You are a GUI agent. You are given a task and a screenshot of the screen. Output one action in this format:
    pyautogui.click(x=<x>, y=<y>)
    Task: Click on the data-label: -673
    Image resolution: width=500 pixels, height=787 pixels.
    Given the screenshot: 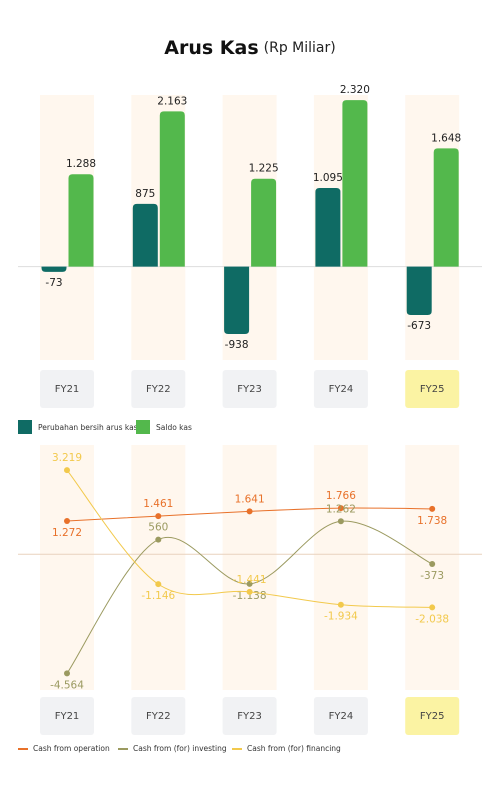 What is the action you would take?
    pyautogui.click(x=419, y=326)
    